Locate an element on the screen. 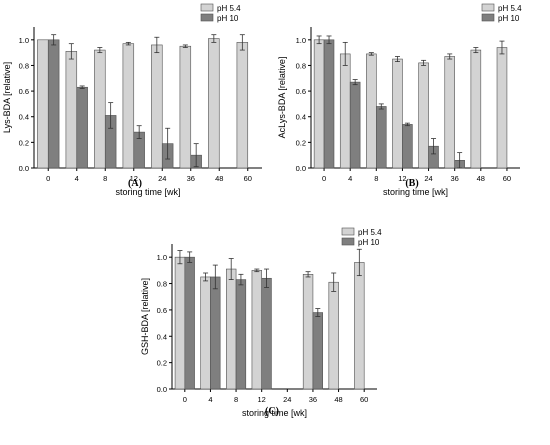  panel-label: (C) is located at coordinates (272, 411).